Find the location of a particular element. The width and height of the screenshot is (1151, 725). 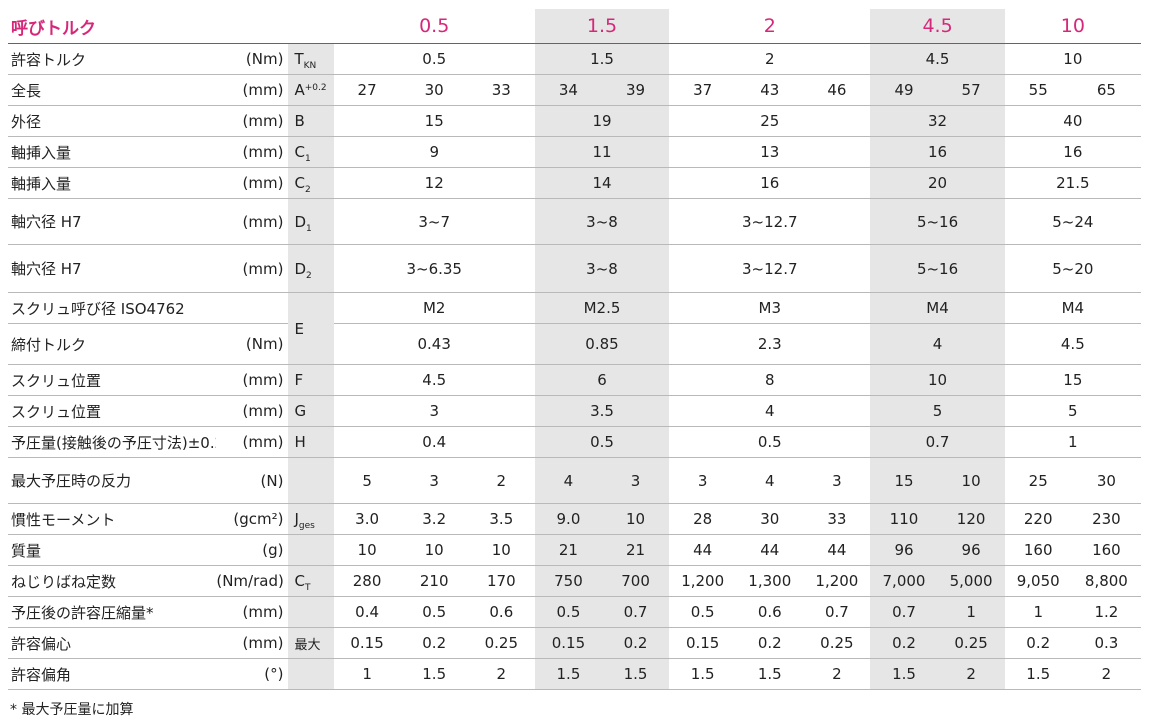

table-cell: 46 is located at coordinates (837, 90).